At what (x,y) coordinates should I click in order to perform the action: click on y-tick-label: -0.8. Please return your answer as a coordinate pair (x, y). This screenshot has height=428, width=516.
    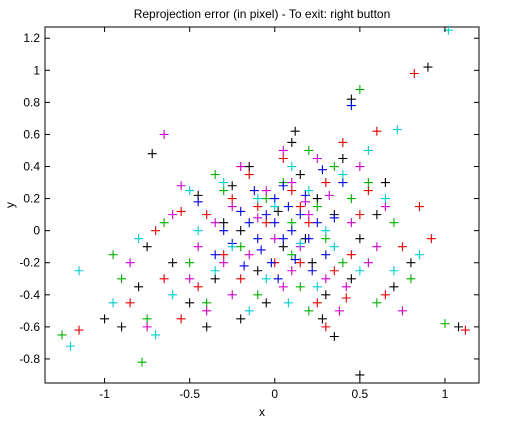
    Looking at the image, I should click on (29, 359).